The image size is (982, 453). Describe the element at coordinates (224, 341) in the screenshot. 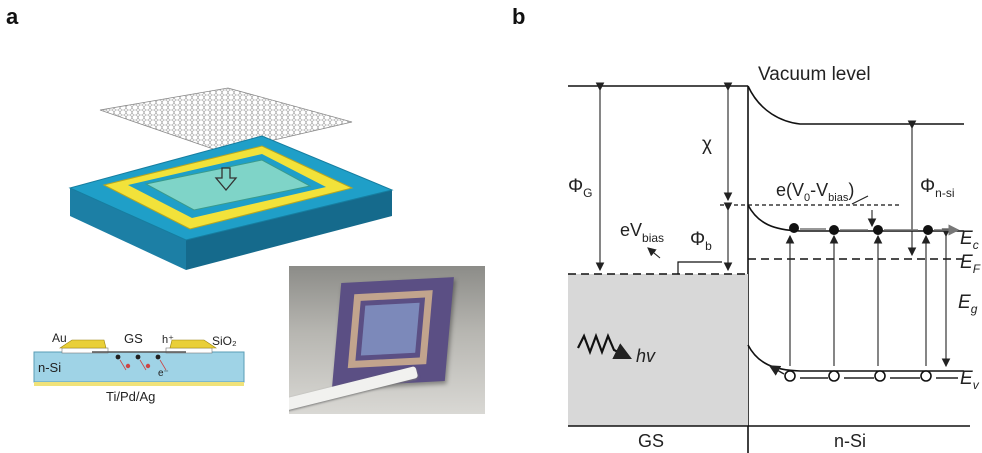

I see `sio2-label: SiO₂` at that location.